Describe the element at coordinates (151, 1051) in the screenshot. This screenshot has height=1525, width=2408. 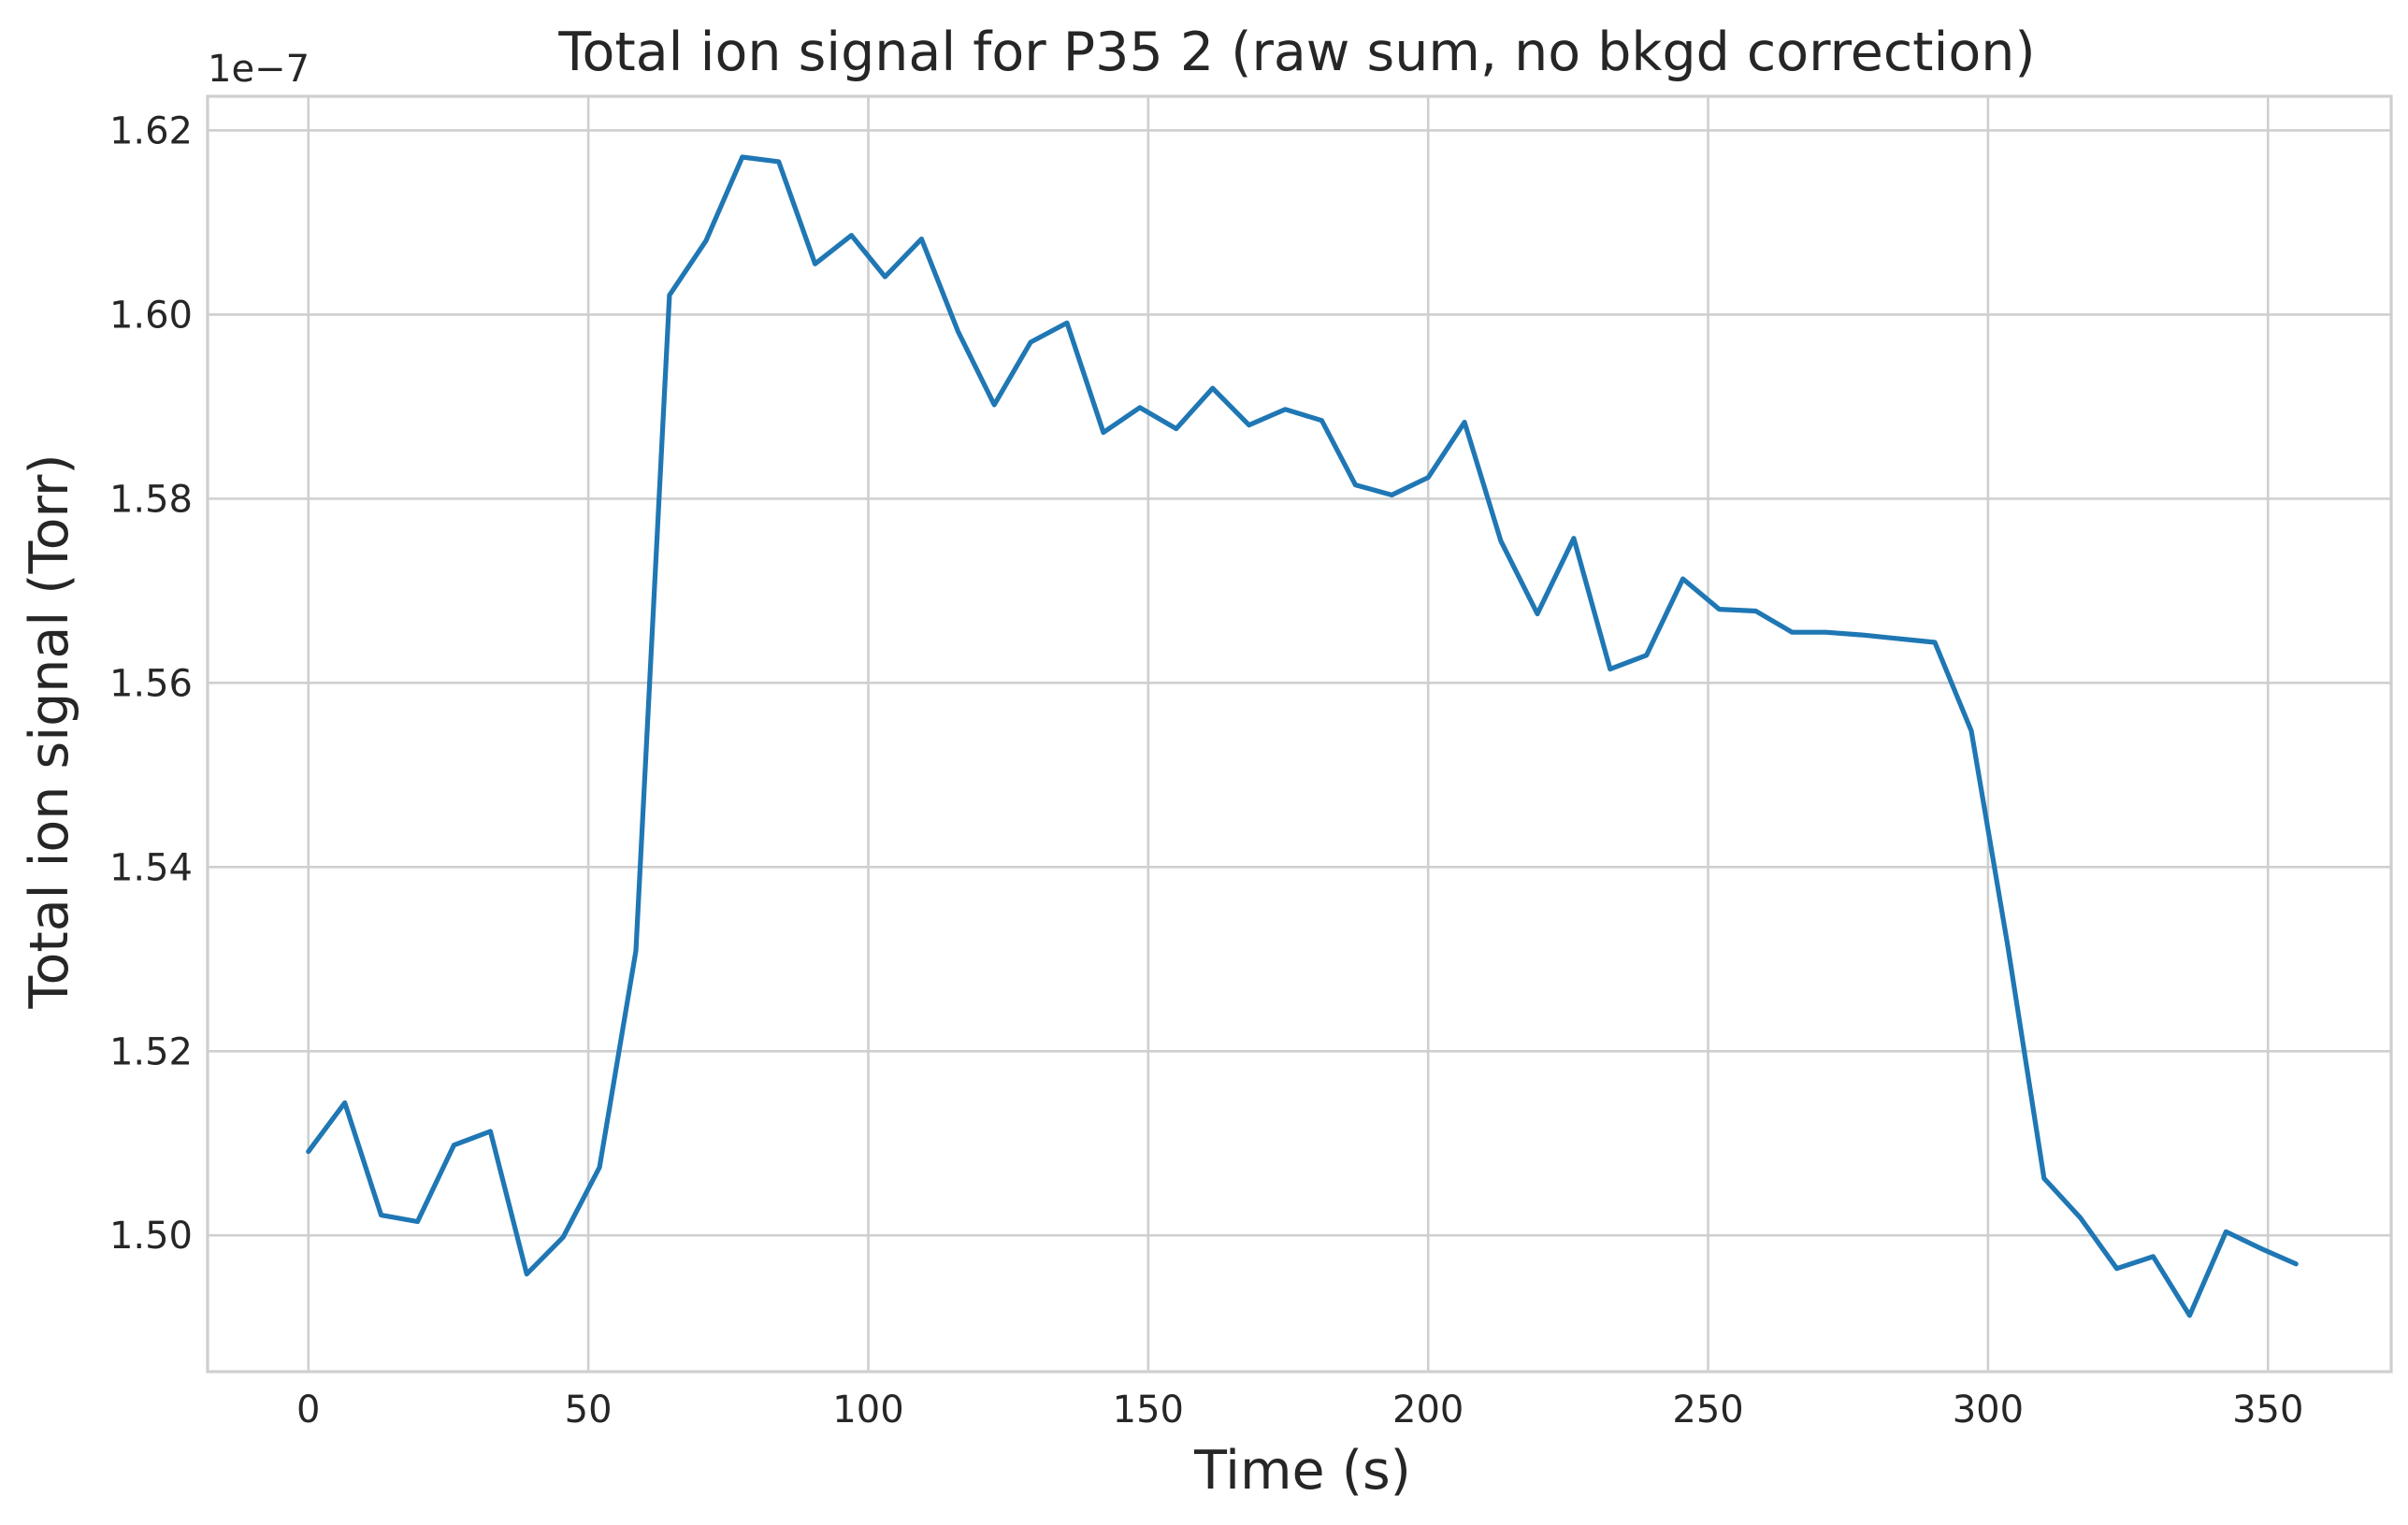
I see `y-tick-label: 1.52` at that location.